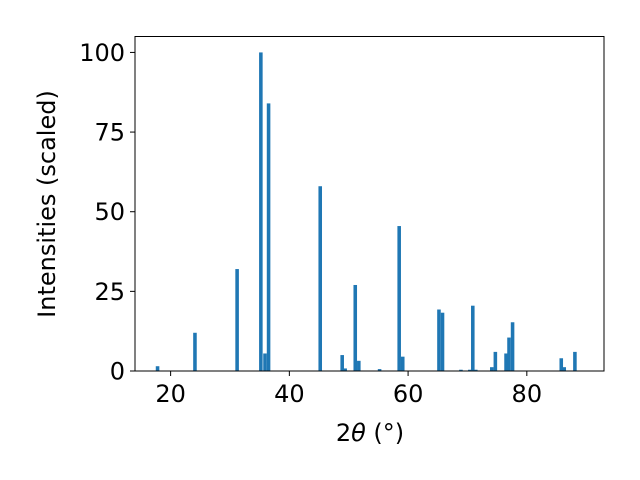  Describe the element at coordinates (348, 389) in the screenshot. I see `x-axis-ticks: 20 40 60 80` at that location.